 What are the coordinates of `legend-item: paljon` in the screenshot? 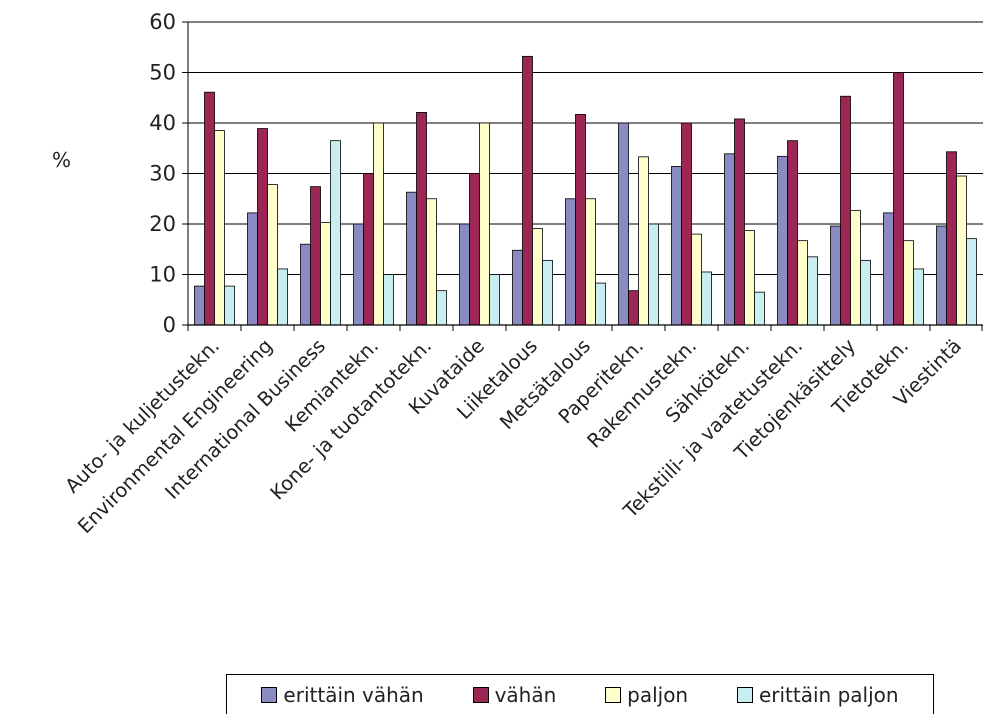 It's located at (646, 695).